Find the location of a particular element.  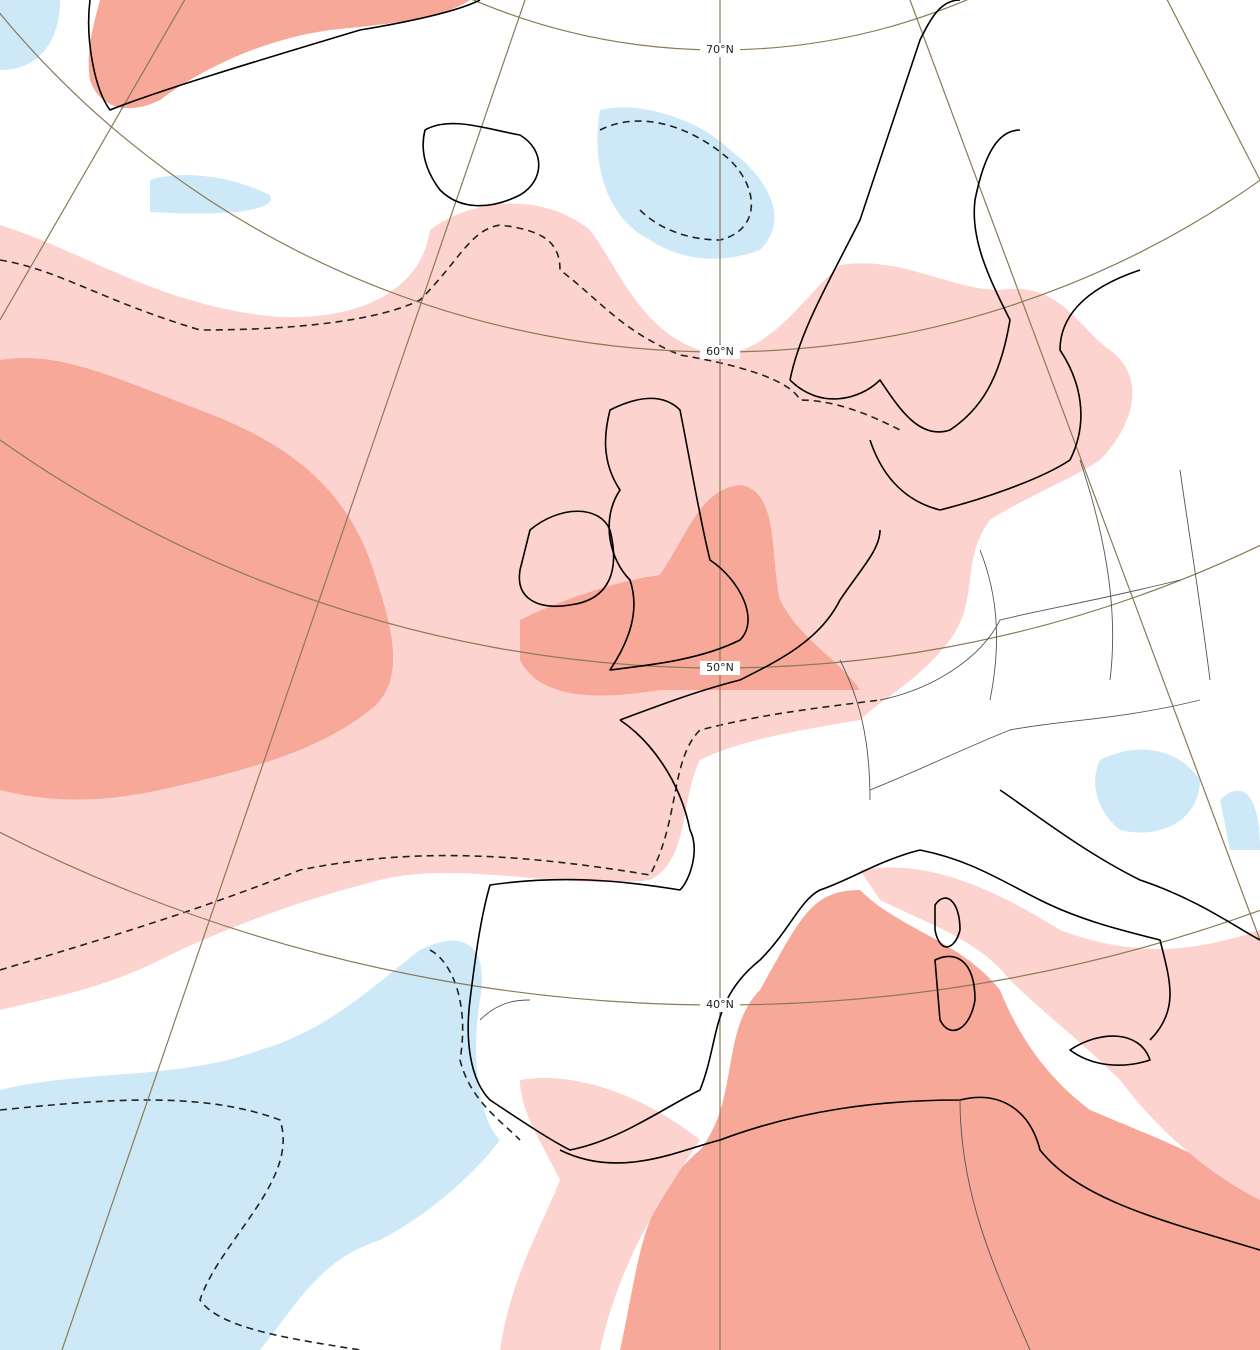

latitude-label: 70°N is located at coordinates (720, 49).